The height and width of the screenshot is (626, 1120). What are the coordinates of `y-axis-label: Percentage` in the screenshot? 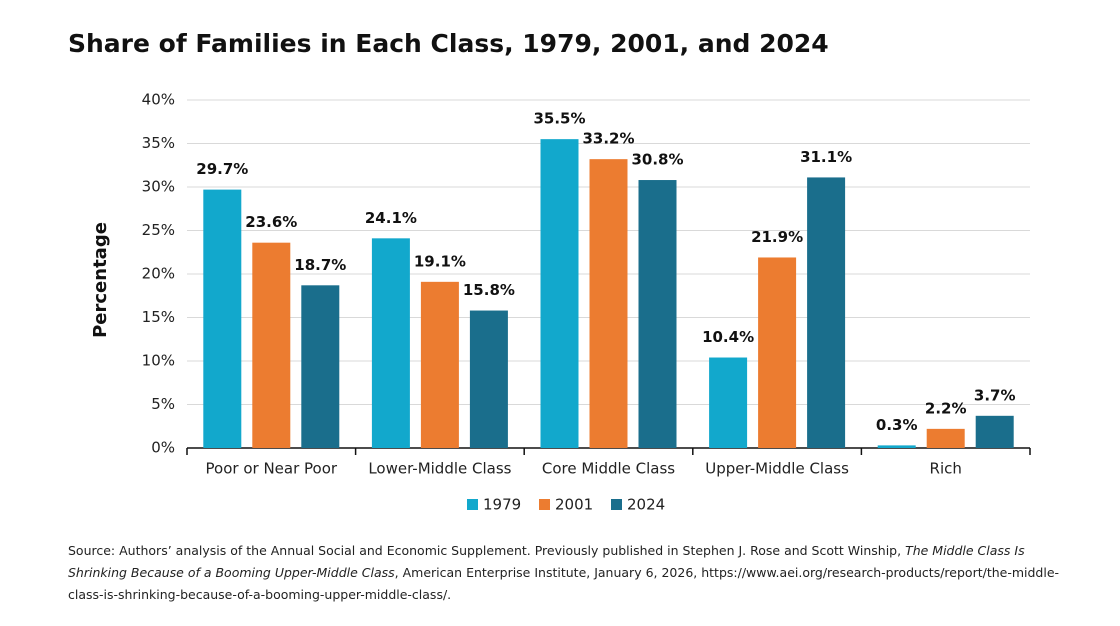 It's located at (100, 280).